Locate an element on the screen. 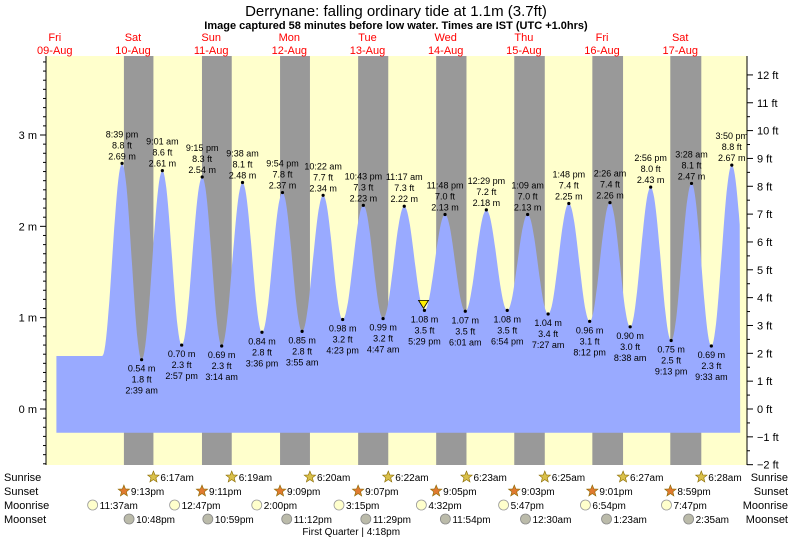 Image resolution: width=793 pixels, height=539 pixels. day-date-label: 10-Aug is located at coordinates (132, 51).